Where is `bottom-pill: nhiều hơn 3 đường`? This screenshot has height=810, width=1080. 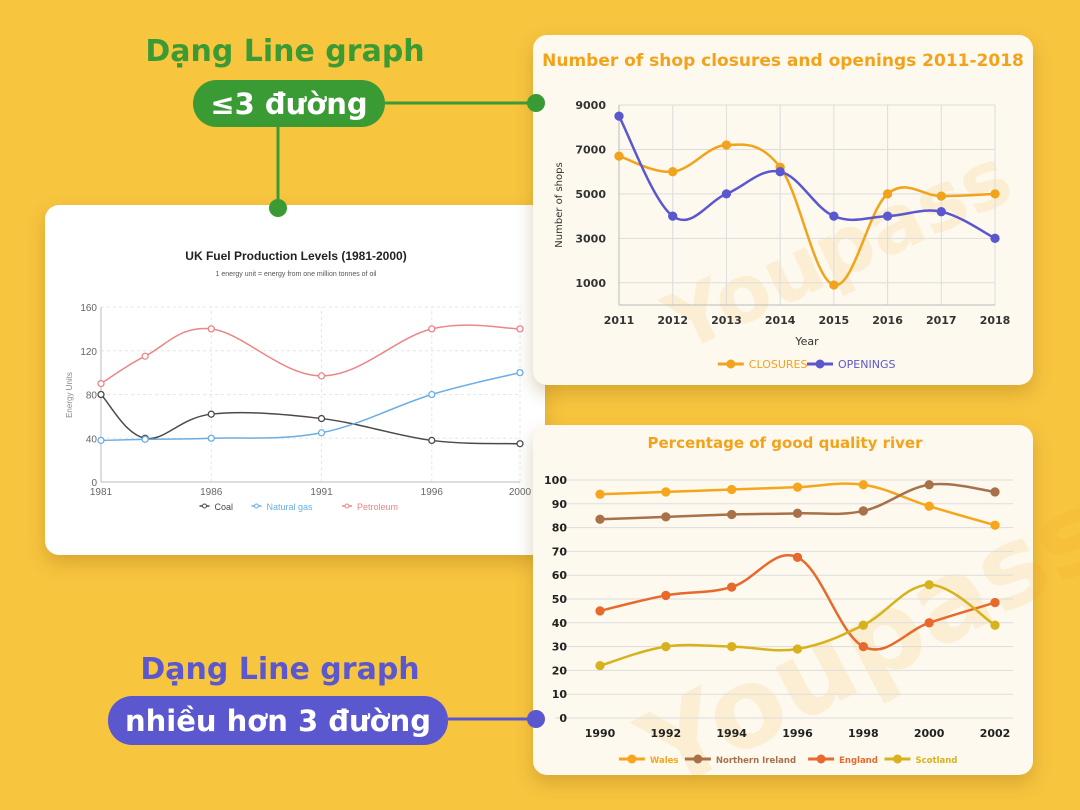 bottom-pill: nhiều hơn 3 đường is located at coordinates (278, 720).